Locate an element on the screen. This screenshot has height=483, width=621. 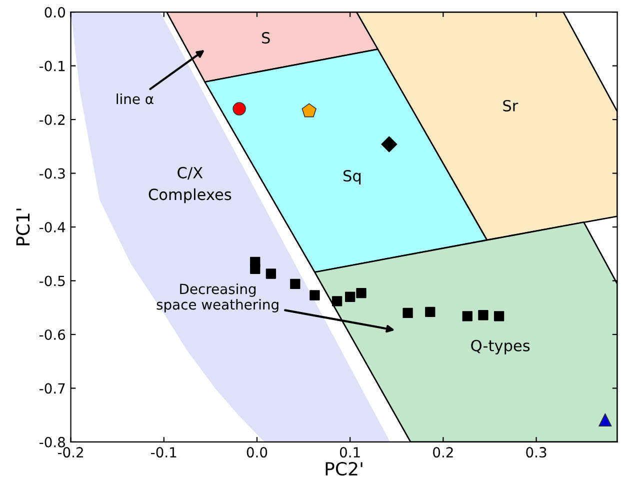
annotation: Decreasing space weathering is located at coordinates (217, 297).